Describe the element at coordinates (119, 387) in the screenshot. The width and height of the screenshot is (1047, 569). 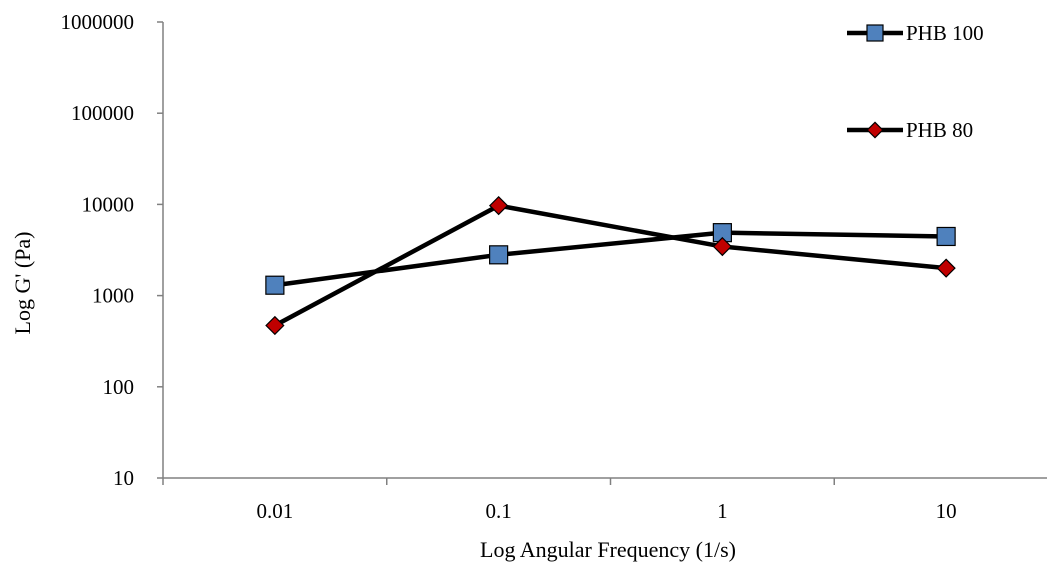
I see `y-tick-label: 100` at that location.